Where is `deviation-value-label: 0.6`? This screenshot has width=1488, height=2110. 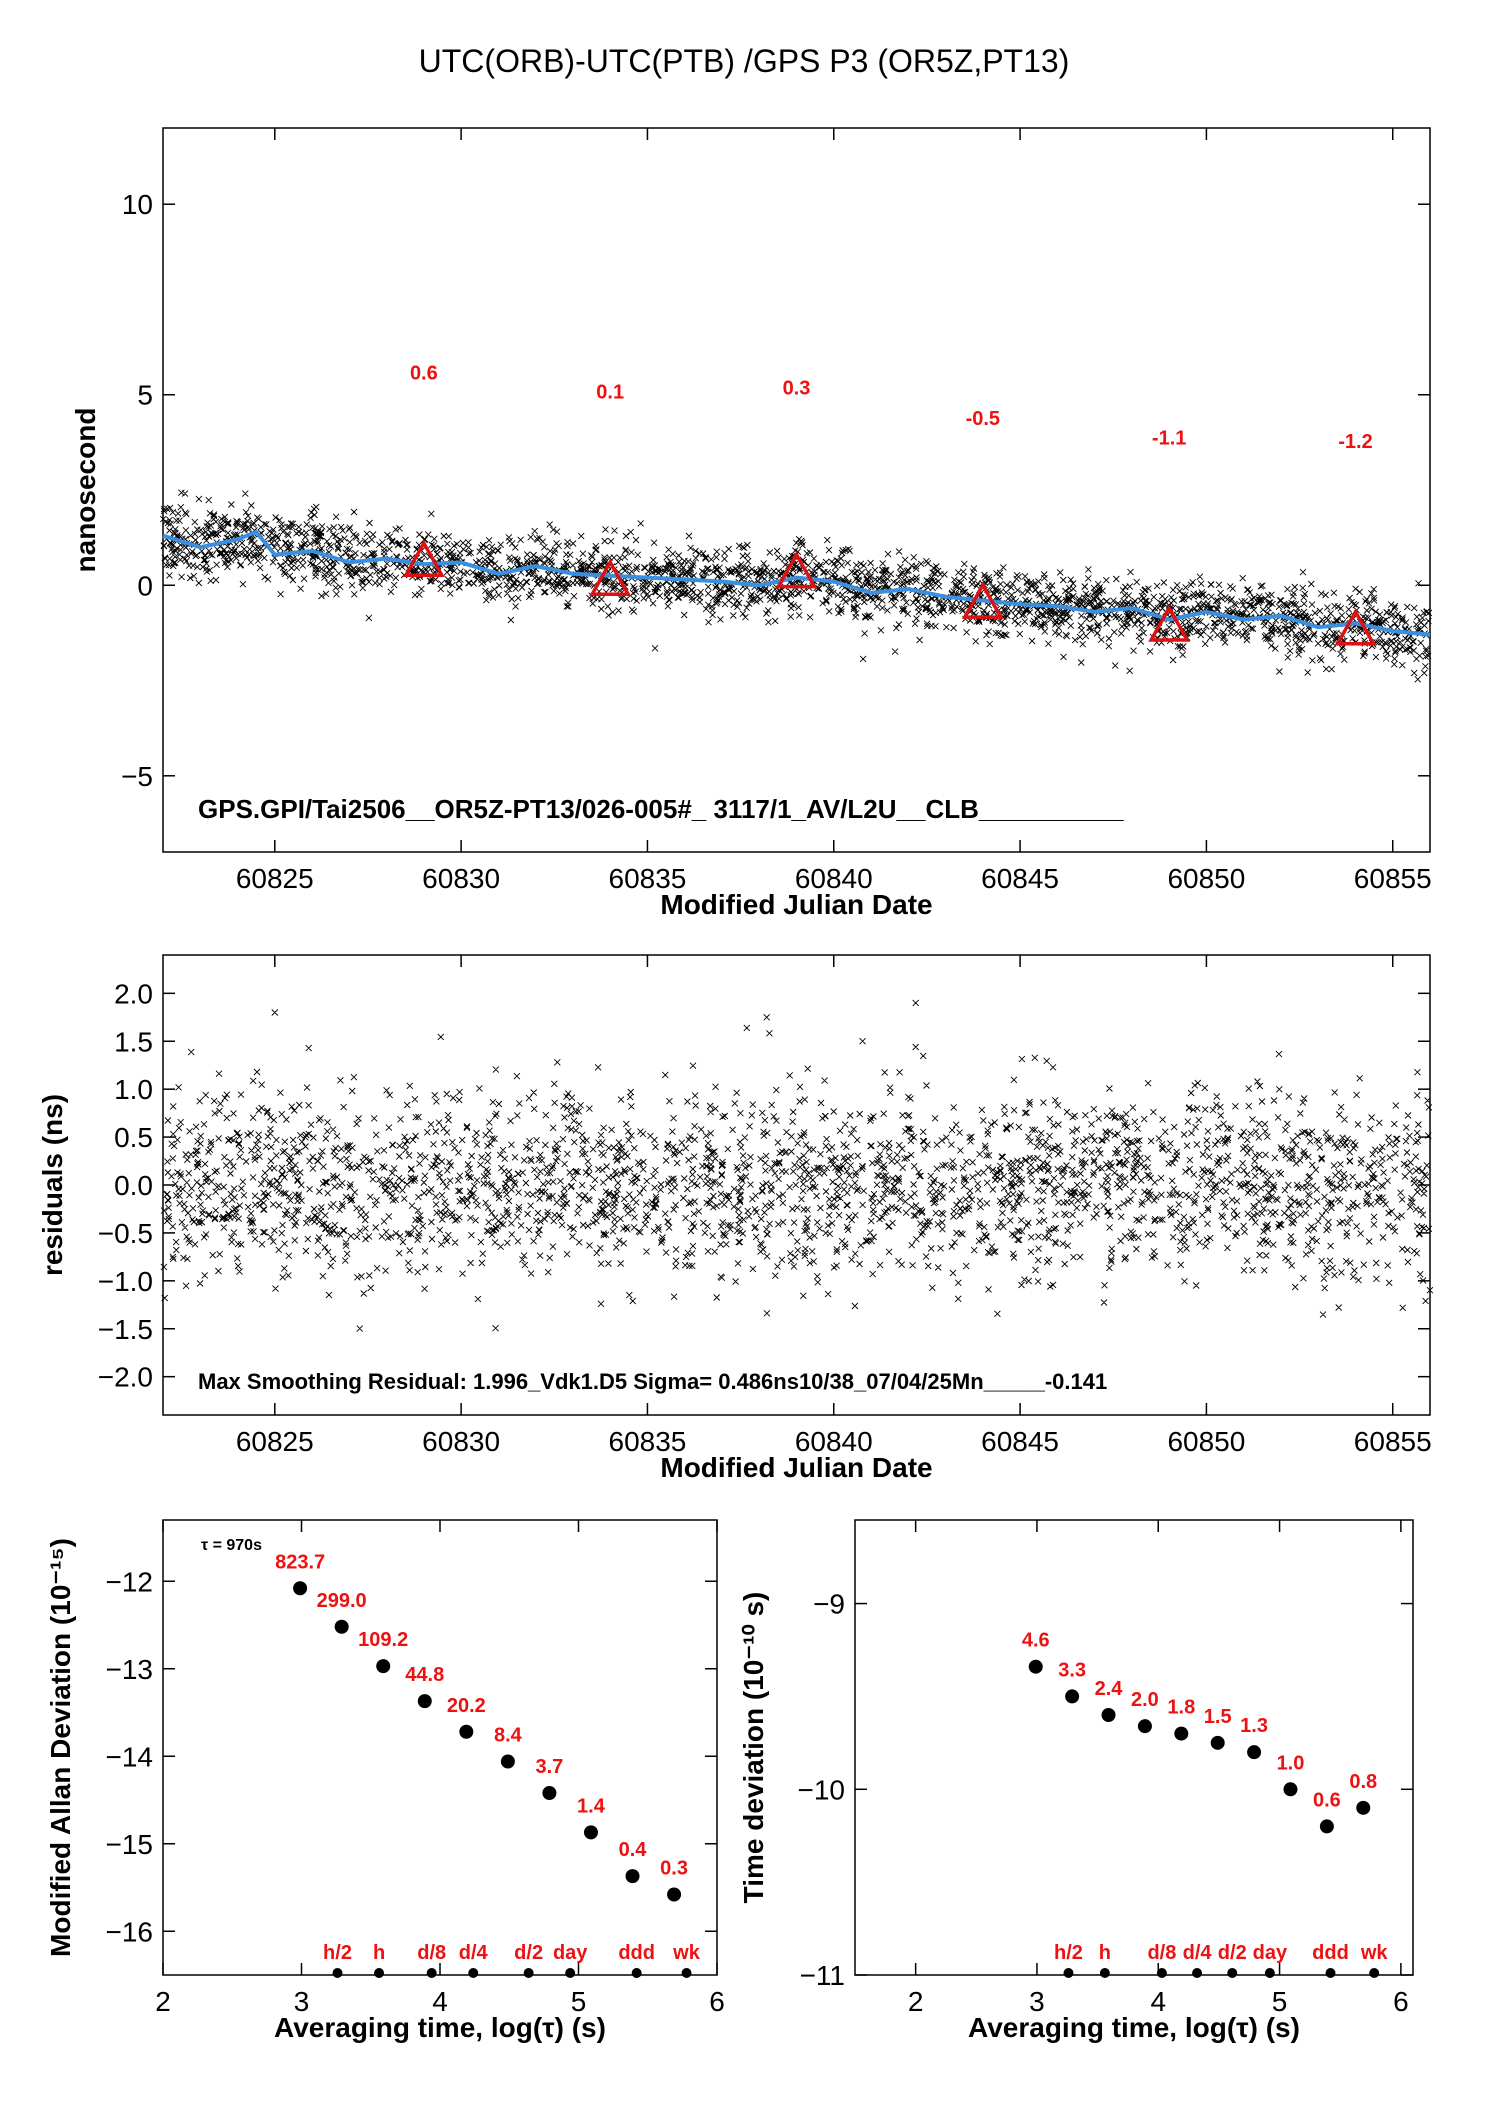 deviation-value-label: 0.6 is located at coordinates (1327, 1800).